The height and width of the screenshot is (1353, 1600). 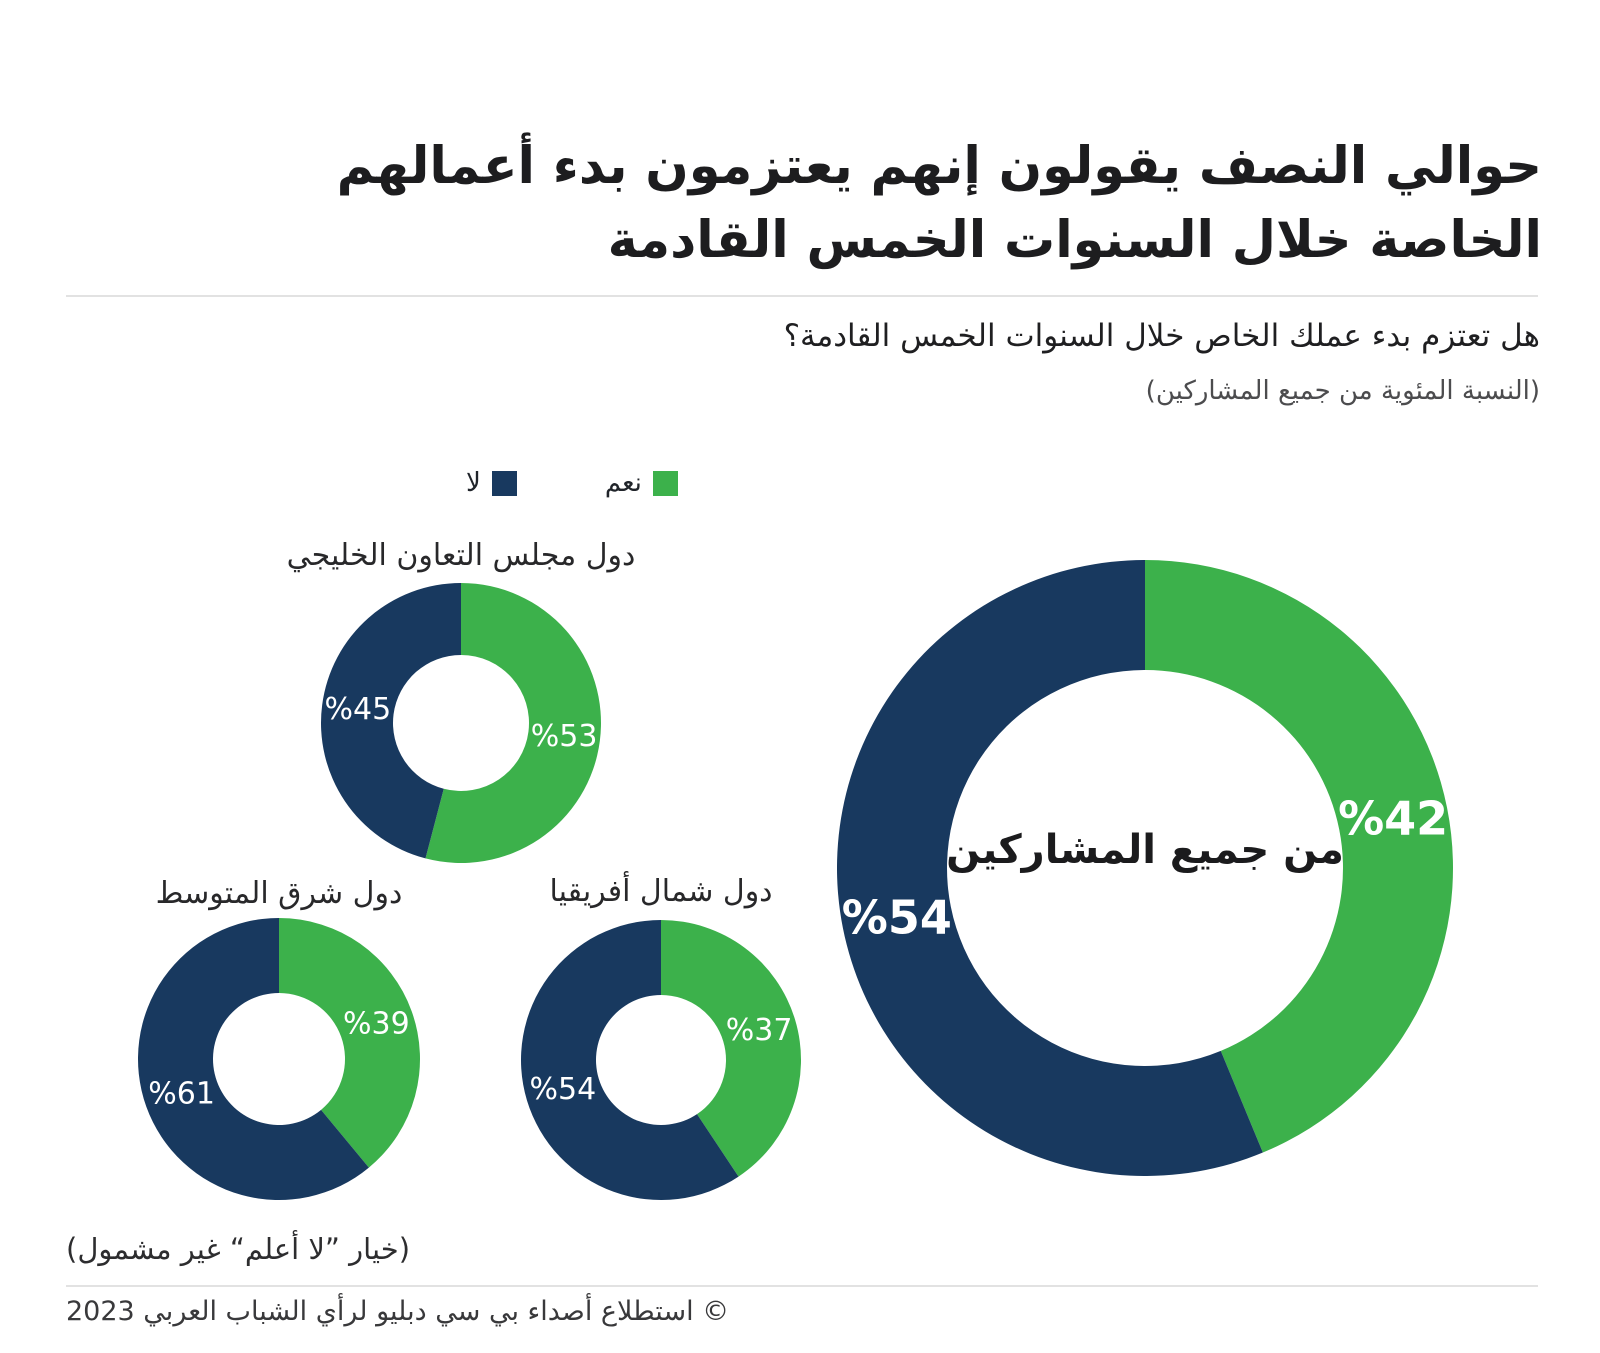 What do you see at coordinates (1342, 391) in the screenshot?
I see `survey-question-note: (النسبة المئوية من جميع المشاركين)` at bounding box center [1342, 391].